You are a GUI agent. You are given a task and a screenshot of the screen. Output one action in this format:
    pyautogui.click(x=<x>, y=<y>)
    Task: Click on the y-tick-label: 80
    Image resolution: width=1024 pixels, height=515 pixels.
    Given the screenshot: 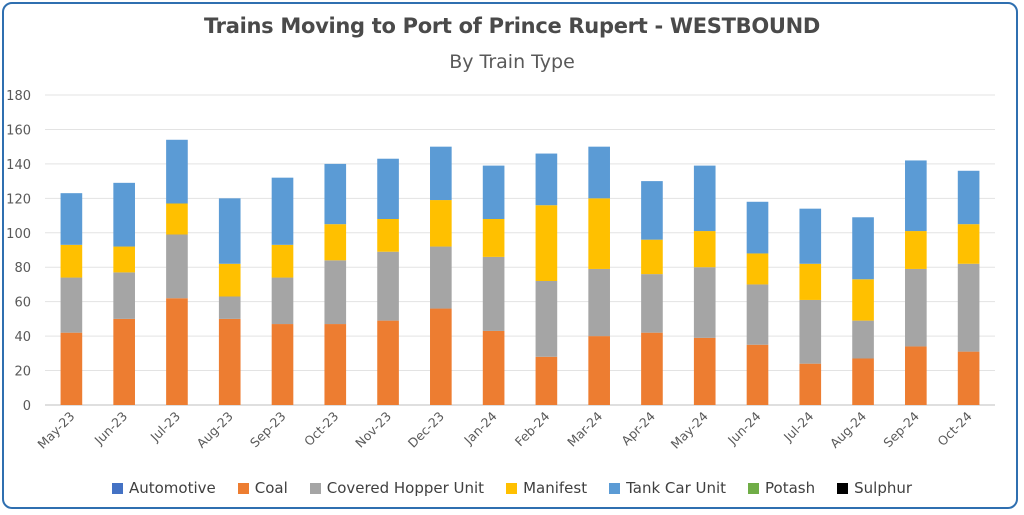 What is the action you would take?
    pyautogui.click(x=22, y=268)
    